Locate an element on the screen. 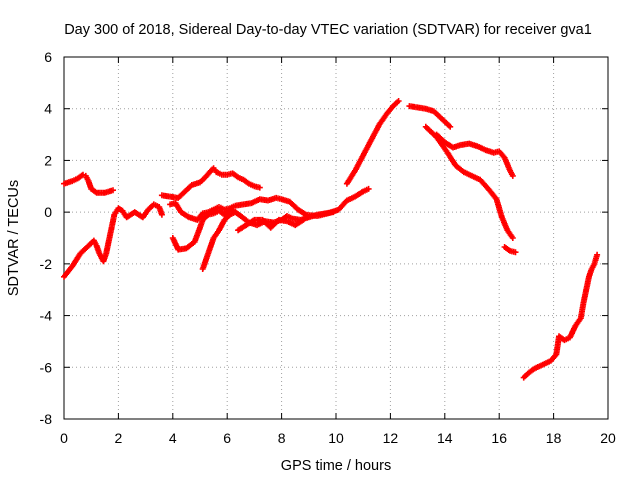  x-axis-label: GPS time / hours is located at coordinates (336, 466).